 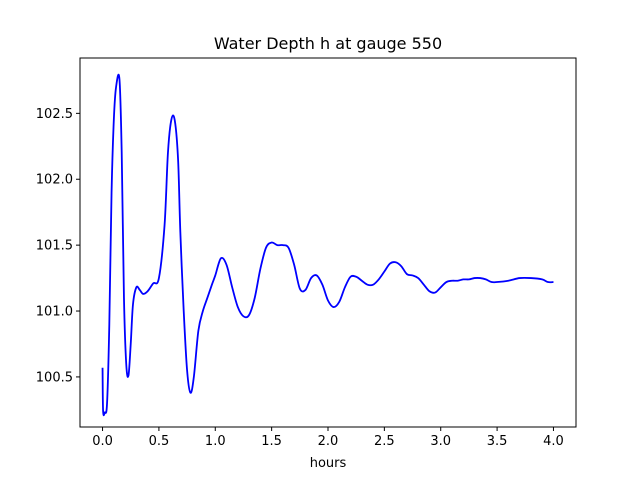 What do you see at coordinates (159, 441) in the screenshot?
I see `x-tick-label: 0.5` at bounding box center [159, 441].